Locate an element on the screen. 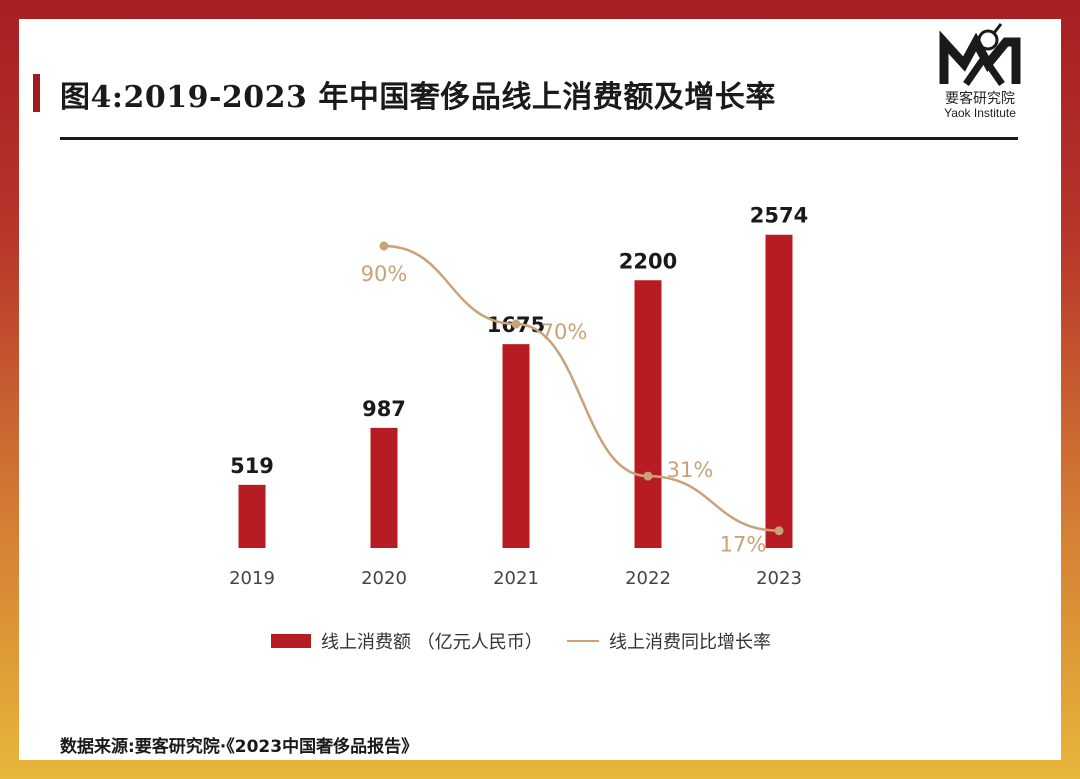 The height and width of the screenshot is (779, 1080). bar-2021 is located at coordinates (516, 446).